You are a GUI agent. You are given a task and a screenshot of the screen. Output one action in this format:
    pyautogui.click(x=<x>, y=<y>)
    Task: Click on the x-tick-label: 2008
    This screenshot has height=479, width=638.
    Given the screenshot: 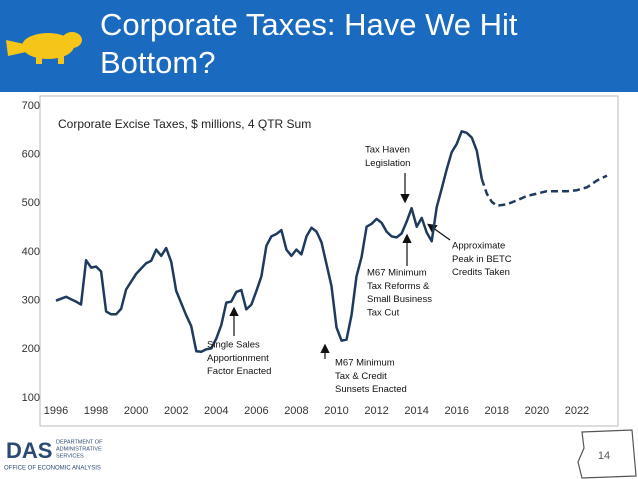 What is the action you would take?
    pyautogui.click(x=296, y=411)
    